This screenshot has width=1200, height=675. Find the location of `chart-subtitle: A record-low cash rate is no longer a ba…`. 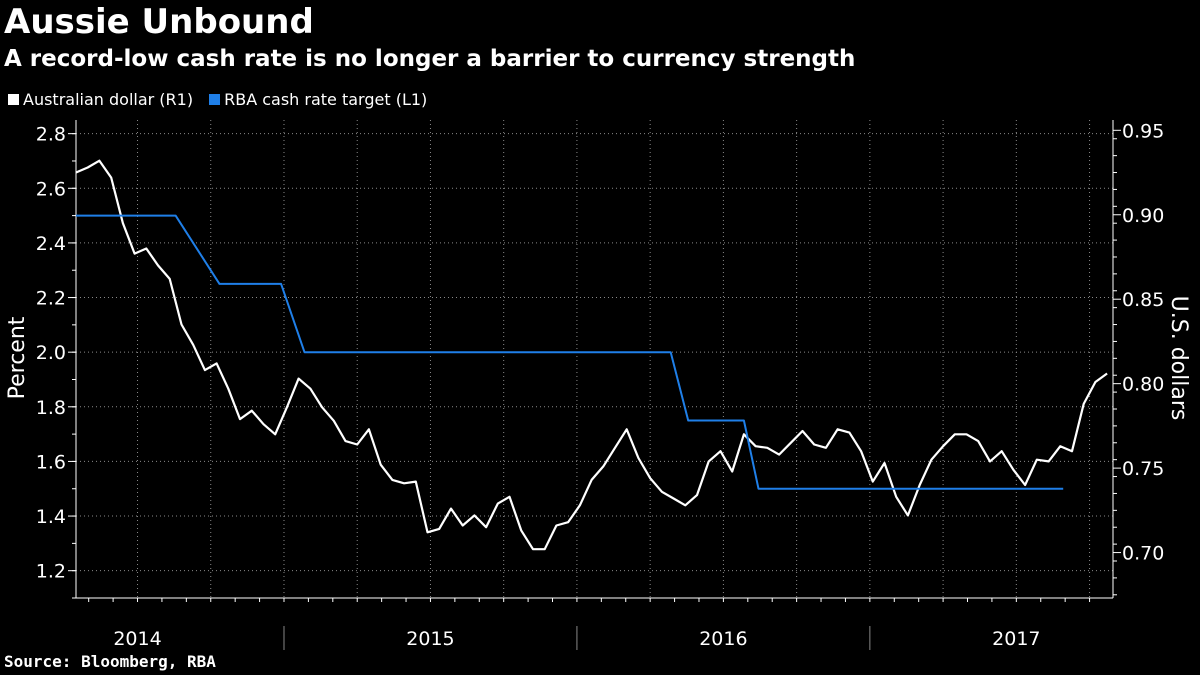

chart-subtitle: A record-low cash rate is no longer a ba… is located at coordinates (430, 59).